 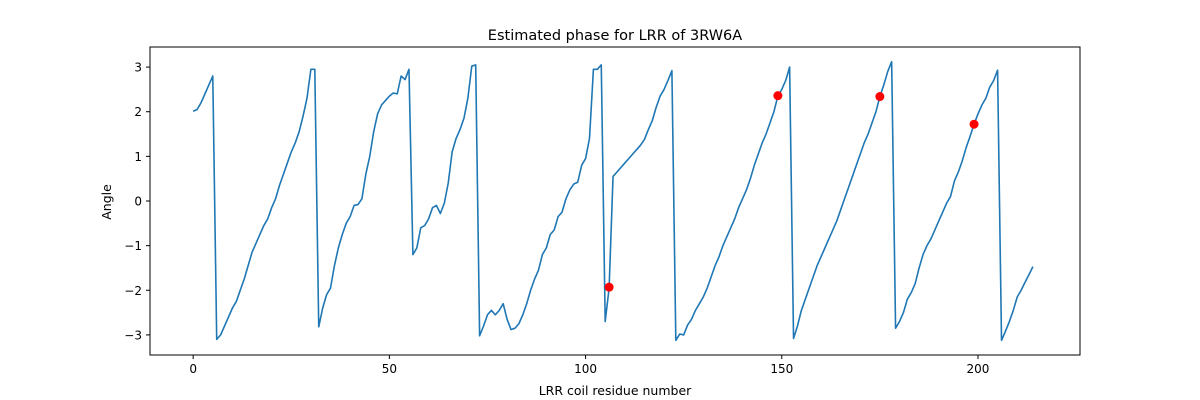 What do you see at coordinates (133, 335) in the screenshot?
I see `y-tick-label: −3` at bounding box center [133, 335].